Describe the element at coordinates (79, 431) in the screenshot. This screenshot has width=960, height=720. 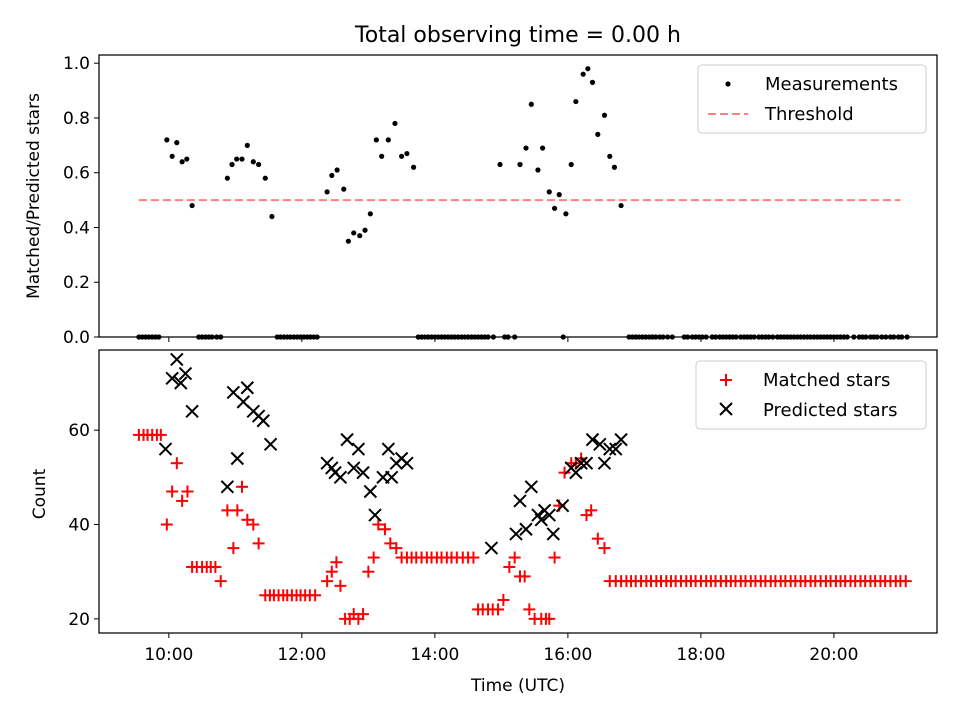
I see `count-y-tick-label: 60` at that location.